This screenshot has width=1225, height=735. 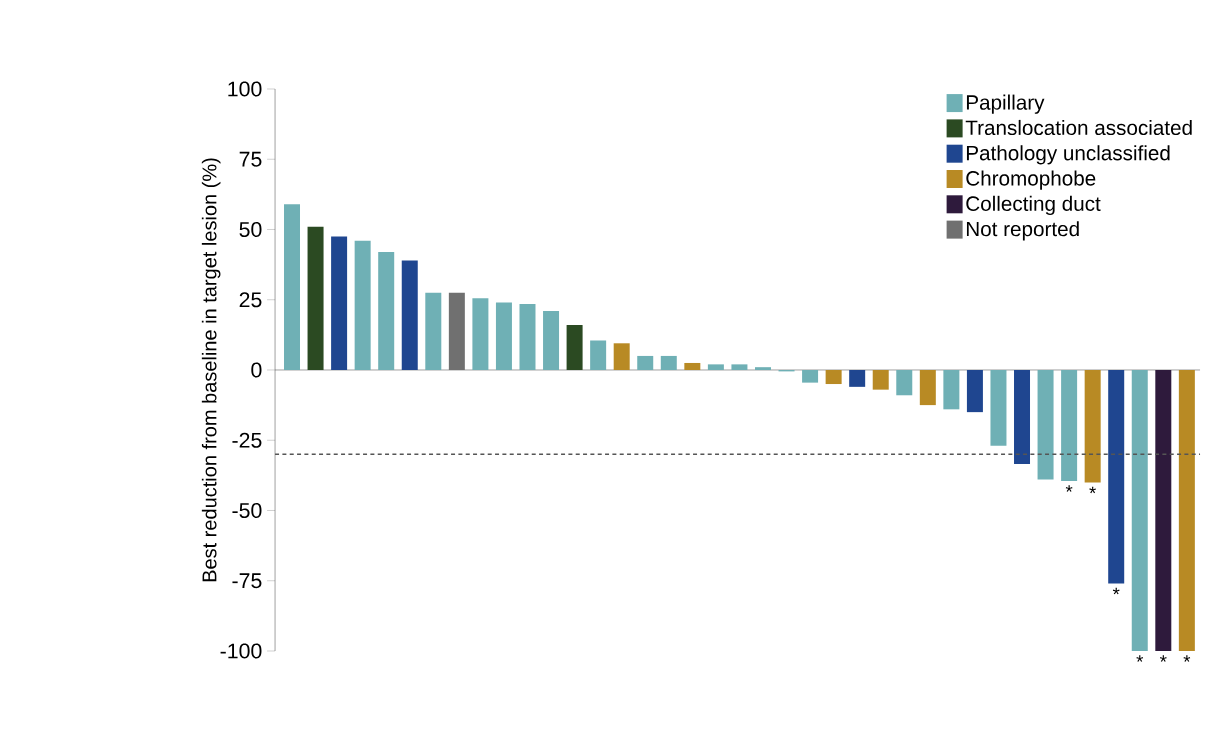 I want to click on y-tick-label: 75, so click(x=250, y=159).